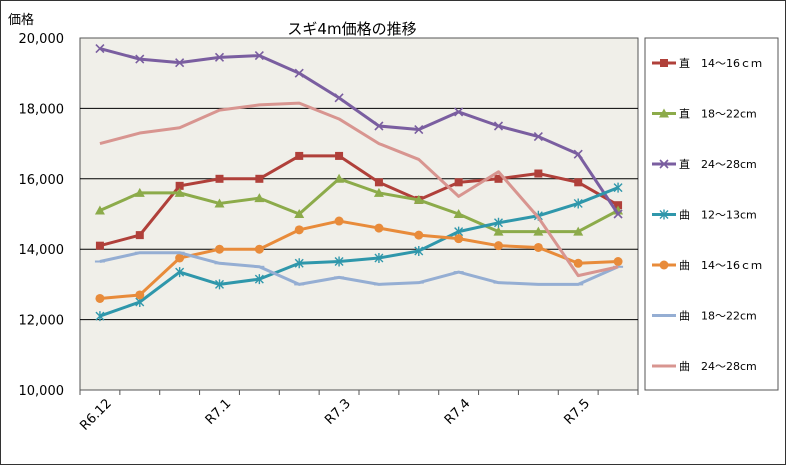  Describe the element at coordinates (42, 391) in the screenshot. I see `y-tick-label: 10,000` at that location.